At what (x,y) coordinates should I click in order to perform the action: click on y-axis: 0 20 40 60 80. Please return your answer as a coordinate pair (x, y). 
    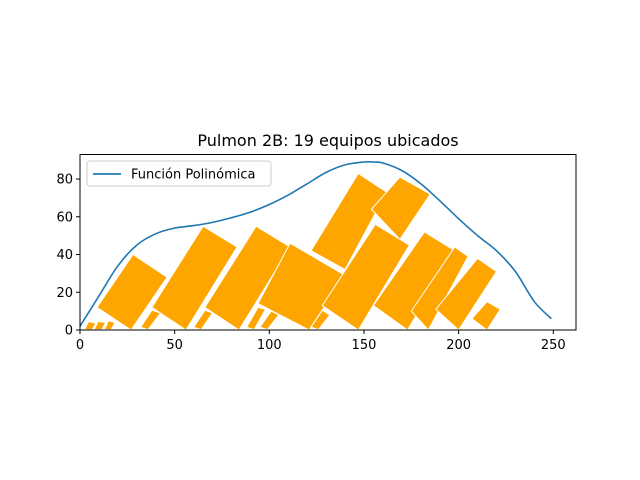
    Looking at the image, I should click on (68, 256).